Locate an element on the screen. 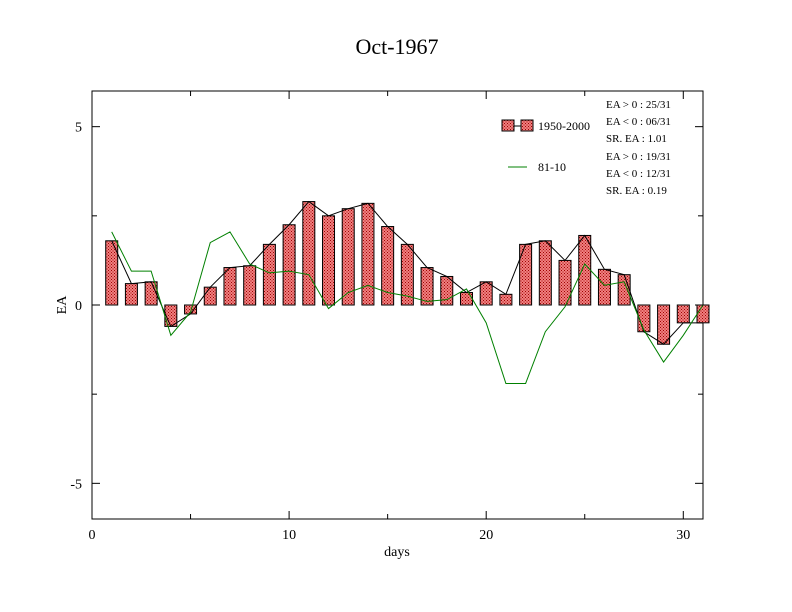  stat-8110-negative: EA < 0 : 12/31 is located at coordinates (638, 174).